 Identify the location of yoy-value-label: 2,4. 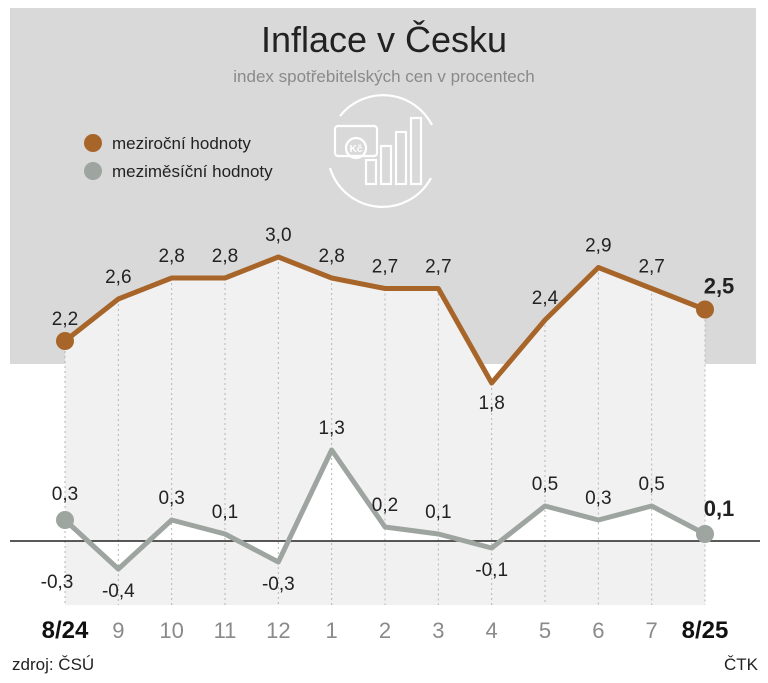
(545, 298).